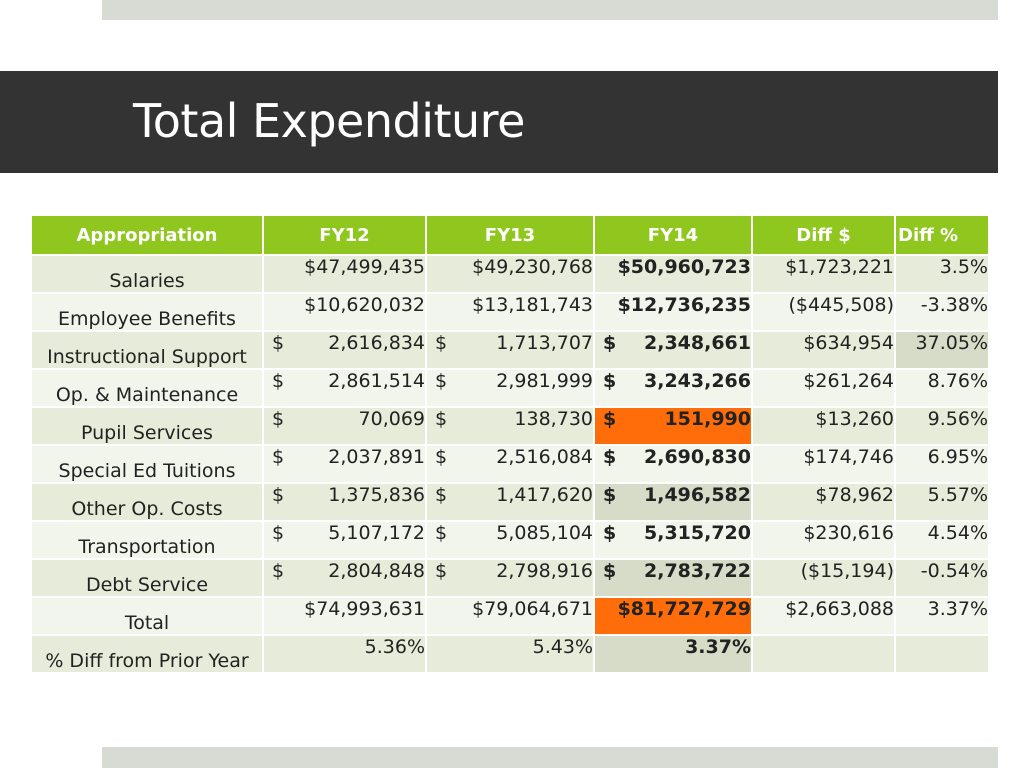  What do you see at coordinates (673, 654) in the screenshot?
I see `fy14-cell: 3.37%` at bounding box center [673, 654].